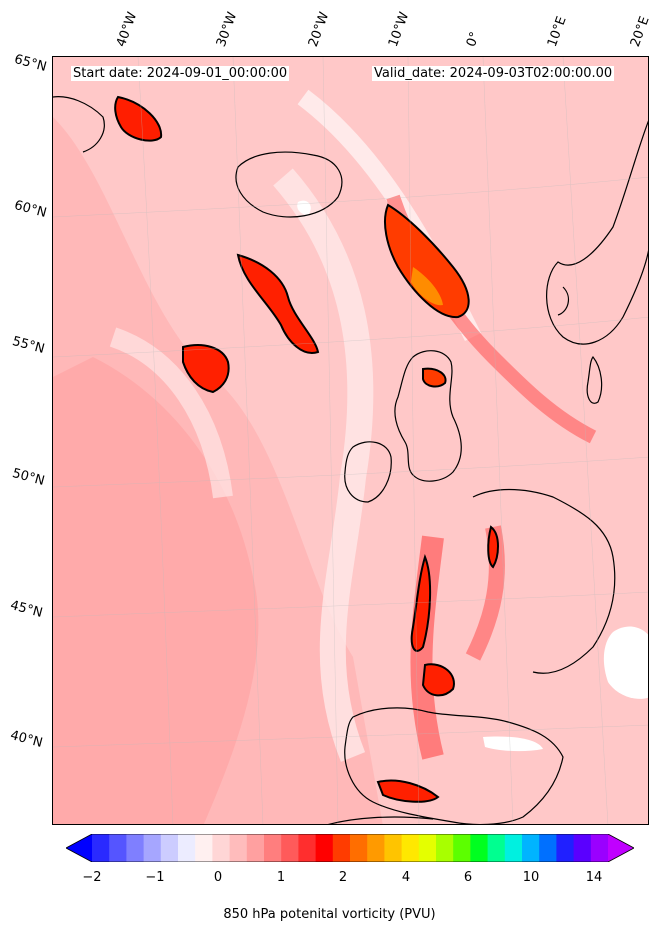  What do you see at coordinates (493, 547) in the screenshot?
I see `pv-contour-biscay` at bounding box center [493, 547].